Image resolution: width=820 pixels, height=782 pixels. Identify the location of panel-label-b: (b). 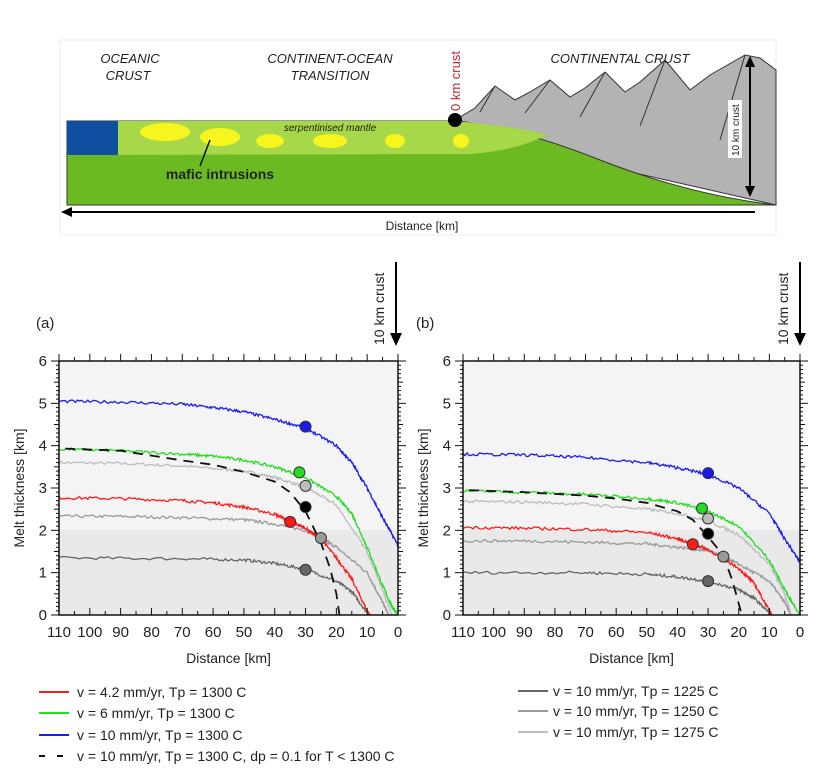
(425, 323).